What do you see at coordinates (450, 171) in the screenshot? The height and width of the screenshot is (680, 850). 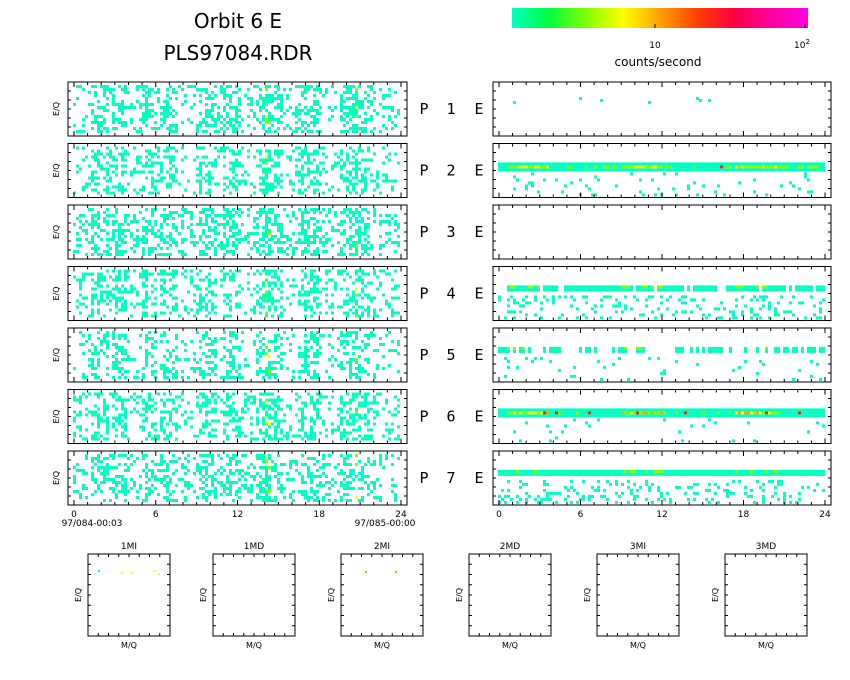 I see `svg-text: 2` at bounding box center [450, 171].